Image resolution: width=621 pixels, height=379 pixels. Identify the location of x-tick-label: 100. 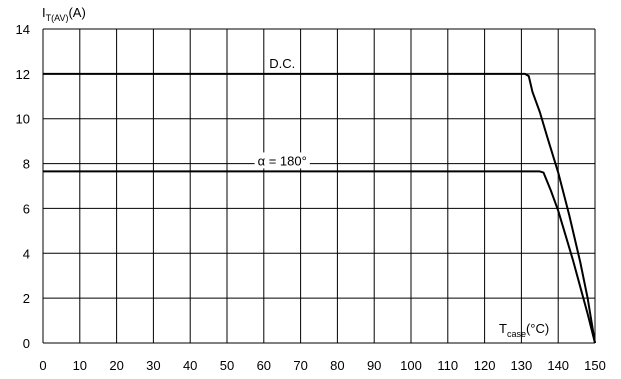
(411, 365).